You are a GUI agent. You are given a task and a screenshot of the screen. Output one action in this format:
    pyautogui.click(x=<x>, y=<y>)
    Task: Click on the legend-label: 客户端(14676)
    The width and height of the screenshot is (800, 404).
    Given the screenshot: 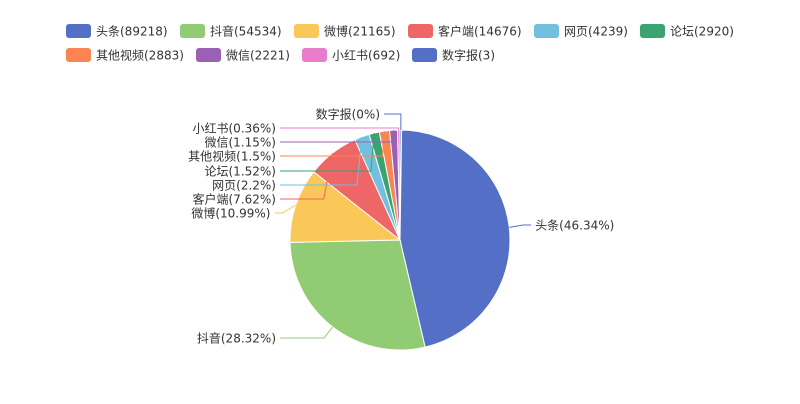 What is the action you would take?
    pyautogui.click(x=480, y=31)
    